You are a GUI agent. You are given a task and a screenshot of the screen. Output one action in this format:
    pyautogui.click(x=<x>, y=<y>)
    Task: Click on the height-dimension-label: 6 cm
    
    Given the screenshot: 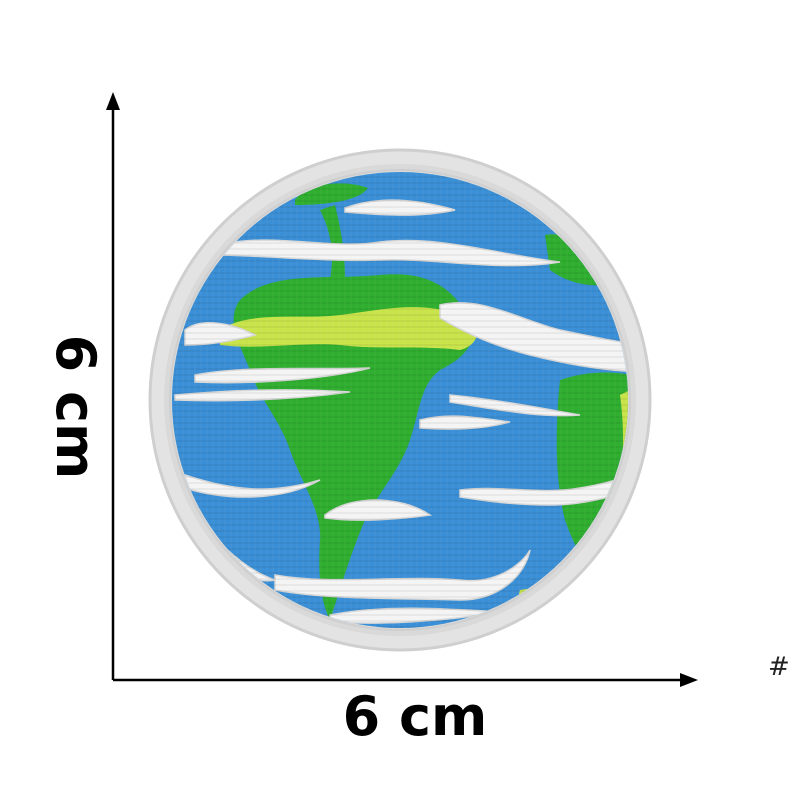 What is the action you would take?
    pyautogui.click(x=75, y=407)
    